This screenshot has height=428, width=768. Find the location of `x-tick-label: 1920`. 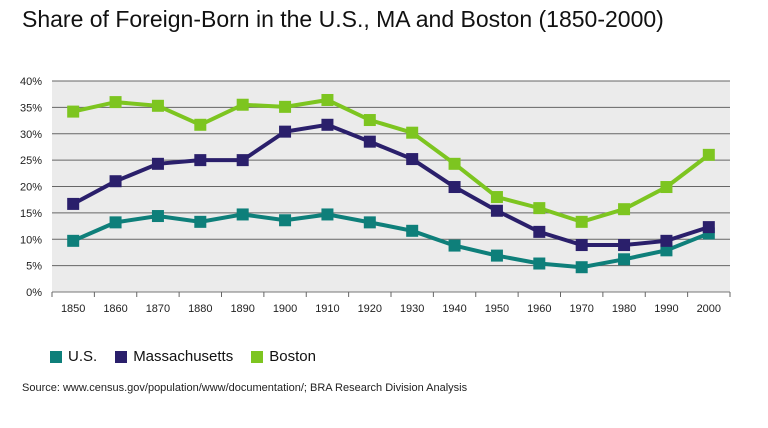

x-tick-label: 1920 is located at coordinates (370, 309).